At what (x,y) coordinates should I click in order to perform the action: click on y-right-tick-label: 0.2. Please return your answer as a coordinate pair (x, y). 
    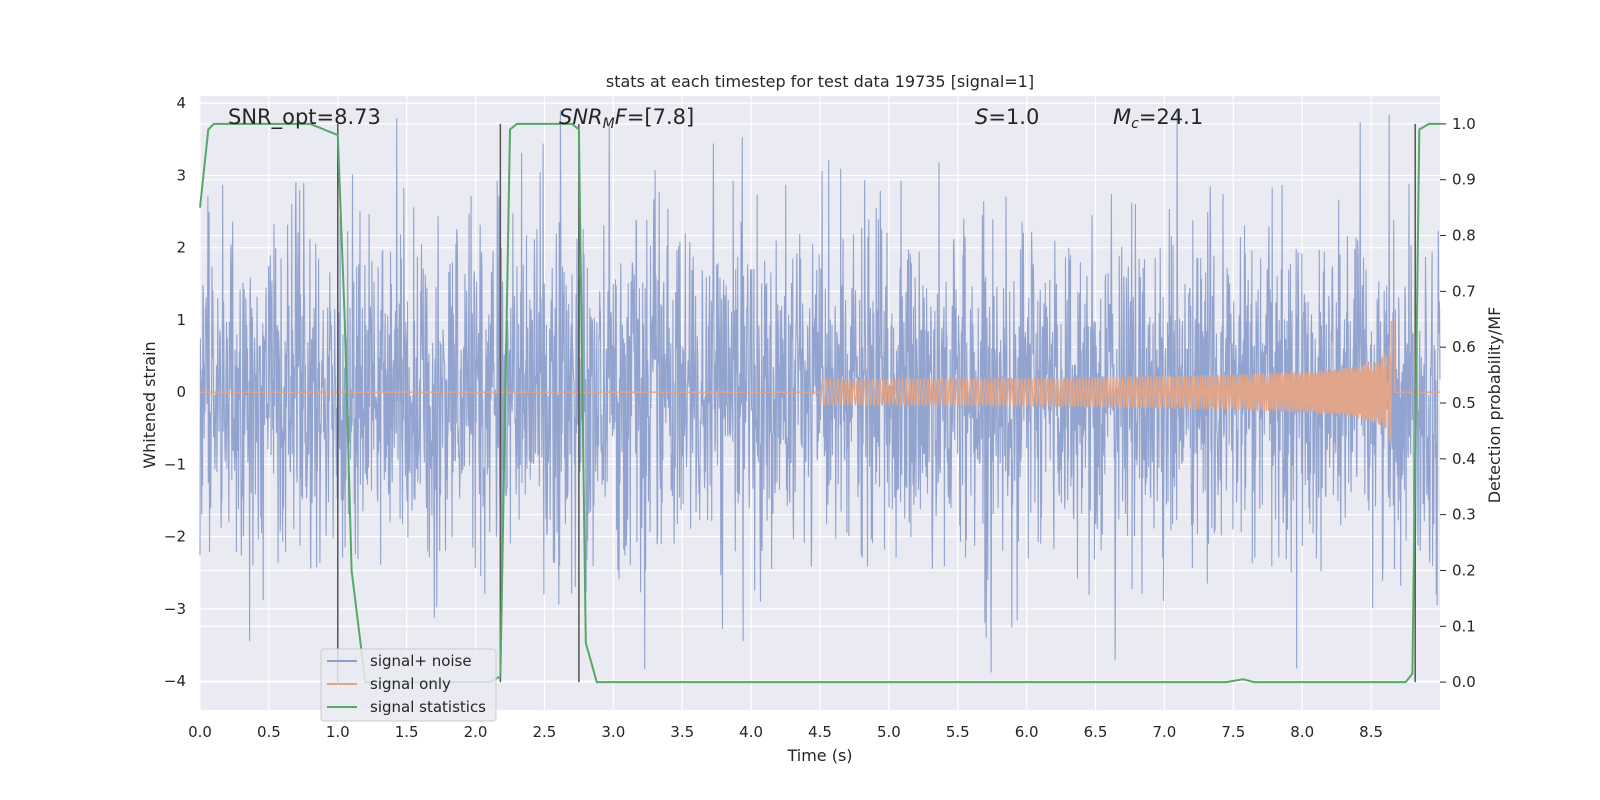
    Looking at the image, I should click on (1464, 570).